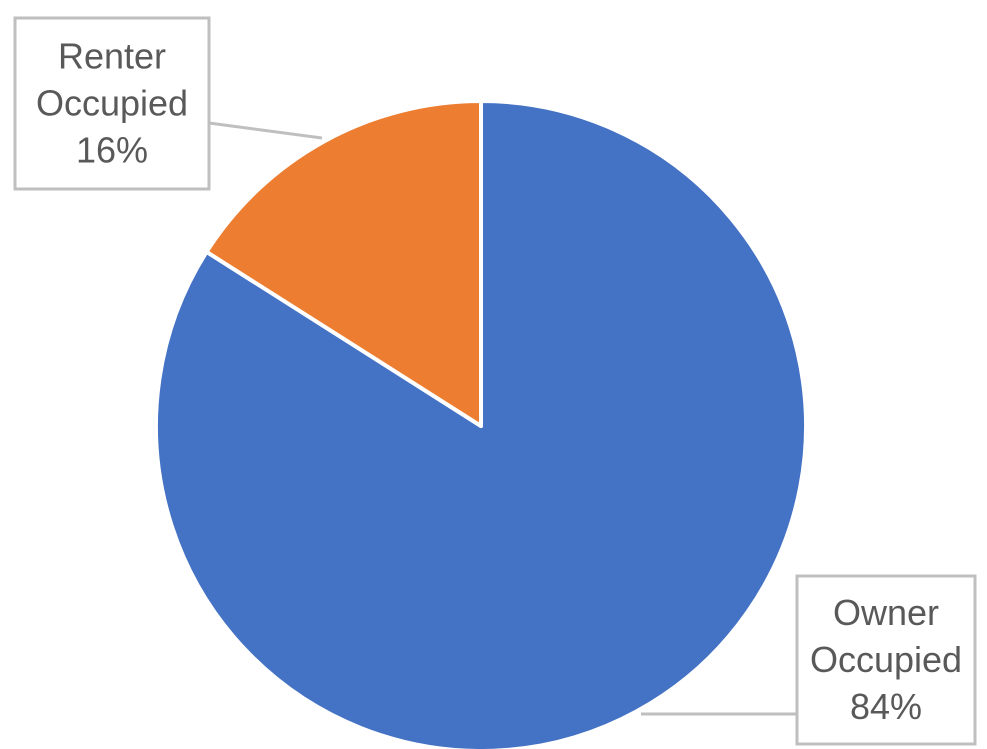 The width and height of the screenshot is (987, 749). What do you see at coordinates (886, 706) in the screenshot?
I see `data-label-value: 84%` at bounding box center [886, 706].